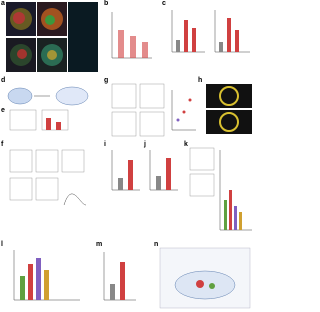 The width and height of the screenshot is (320, 312). Describe the element at coordinates (48, 177) in the screenshot. I see `panel-f` at that location.